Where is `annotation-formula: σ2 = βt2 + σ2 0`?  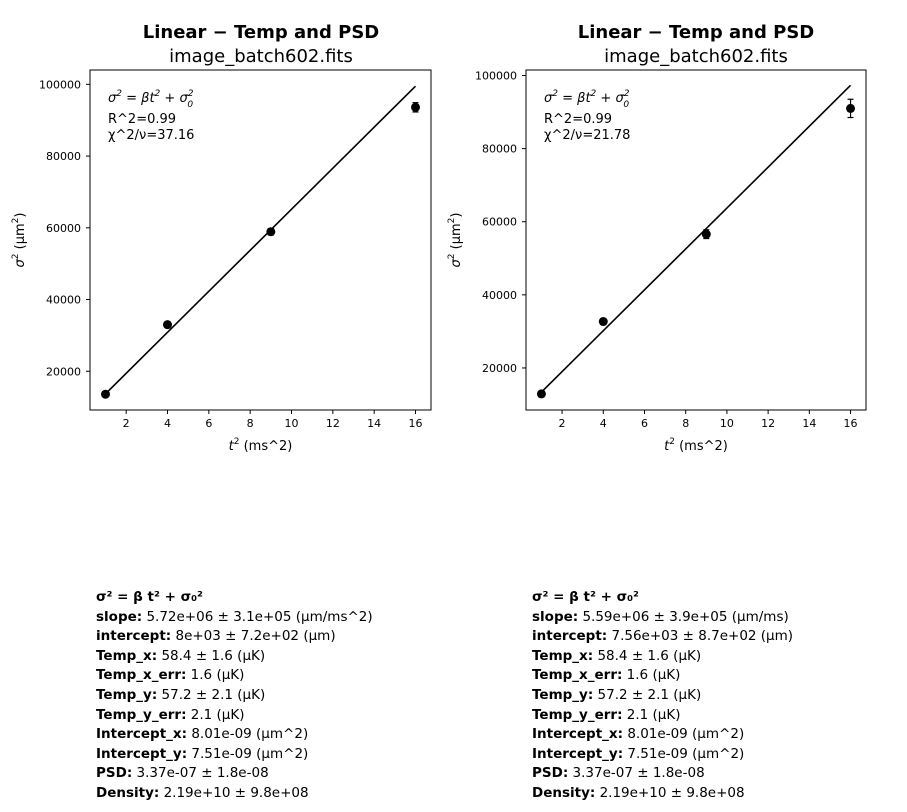 annotation-formula: σ2 = βt2 + σ2 0 is located at coordinates (587, 99).